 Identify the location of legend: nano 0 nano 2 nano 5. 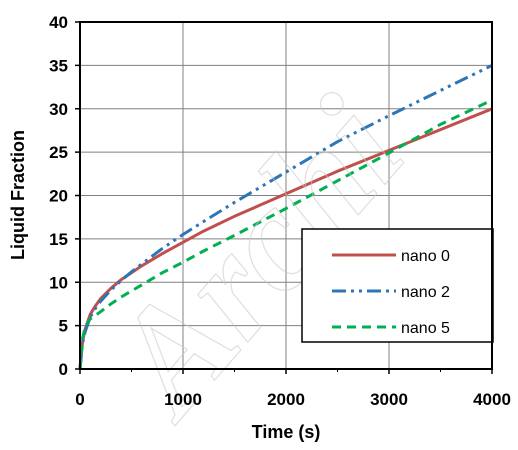
(397, 285).